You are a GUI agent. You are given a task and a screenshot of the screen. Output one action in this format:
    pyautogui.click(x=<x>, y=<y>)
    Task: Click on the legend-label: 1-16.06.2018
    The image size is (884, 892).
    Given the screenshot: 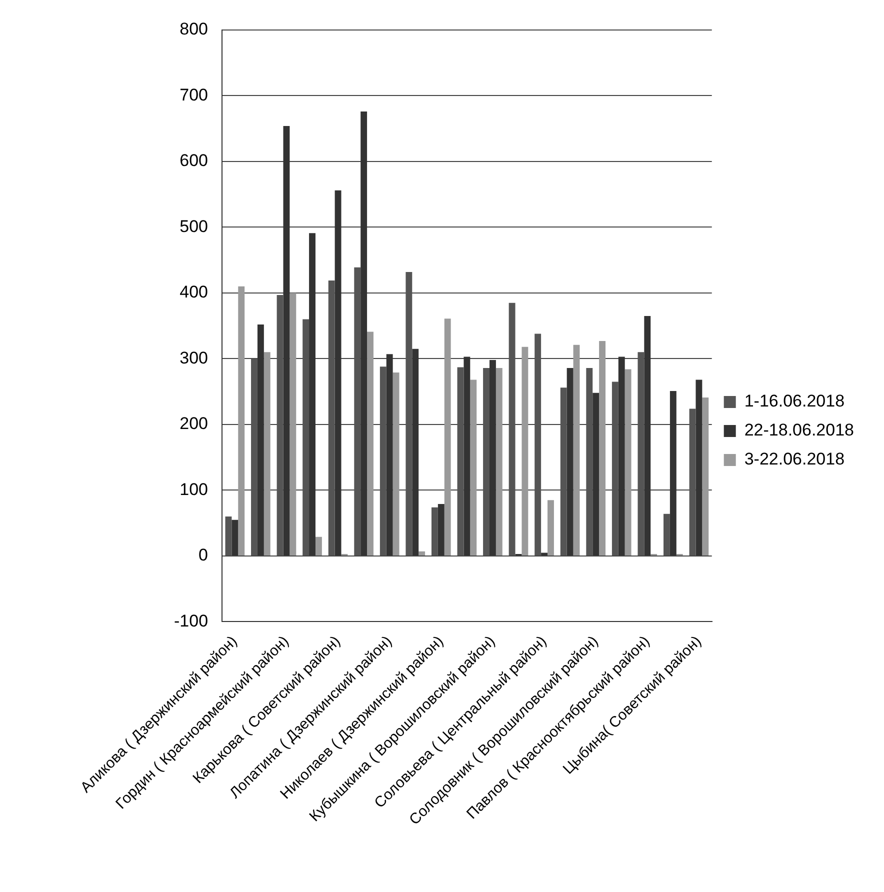 What is the action you would take?
    pyautogui.click(x=794, y=401)
    